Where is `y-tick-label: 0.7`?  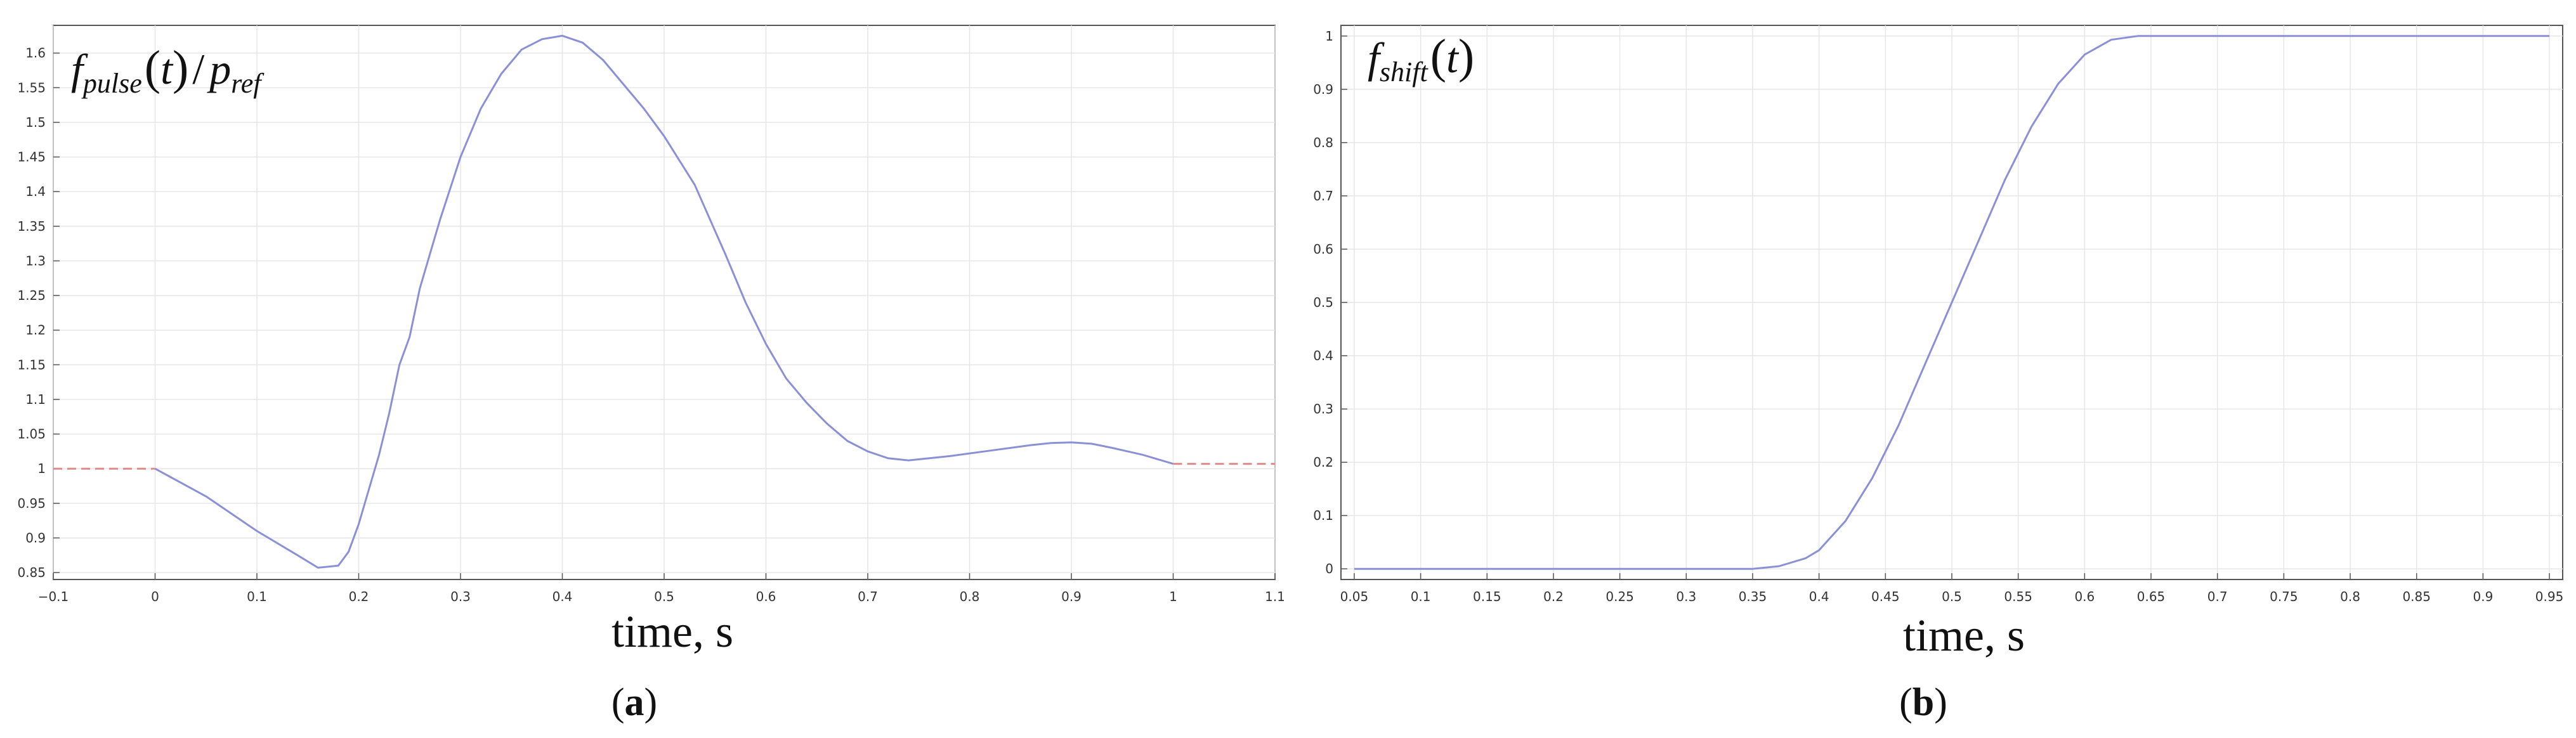
y-tick-label: 0.7 is located at coordinates (1323, 196).